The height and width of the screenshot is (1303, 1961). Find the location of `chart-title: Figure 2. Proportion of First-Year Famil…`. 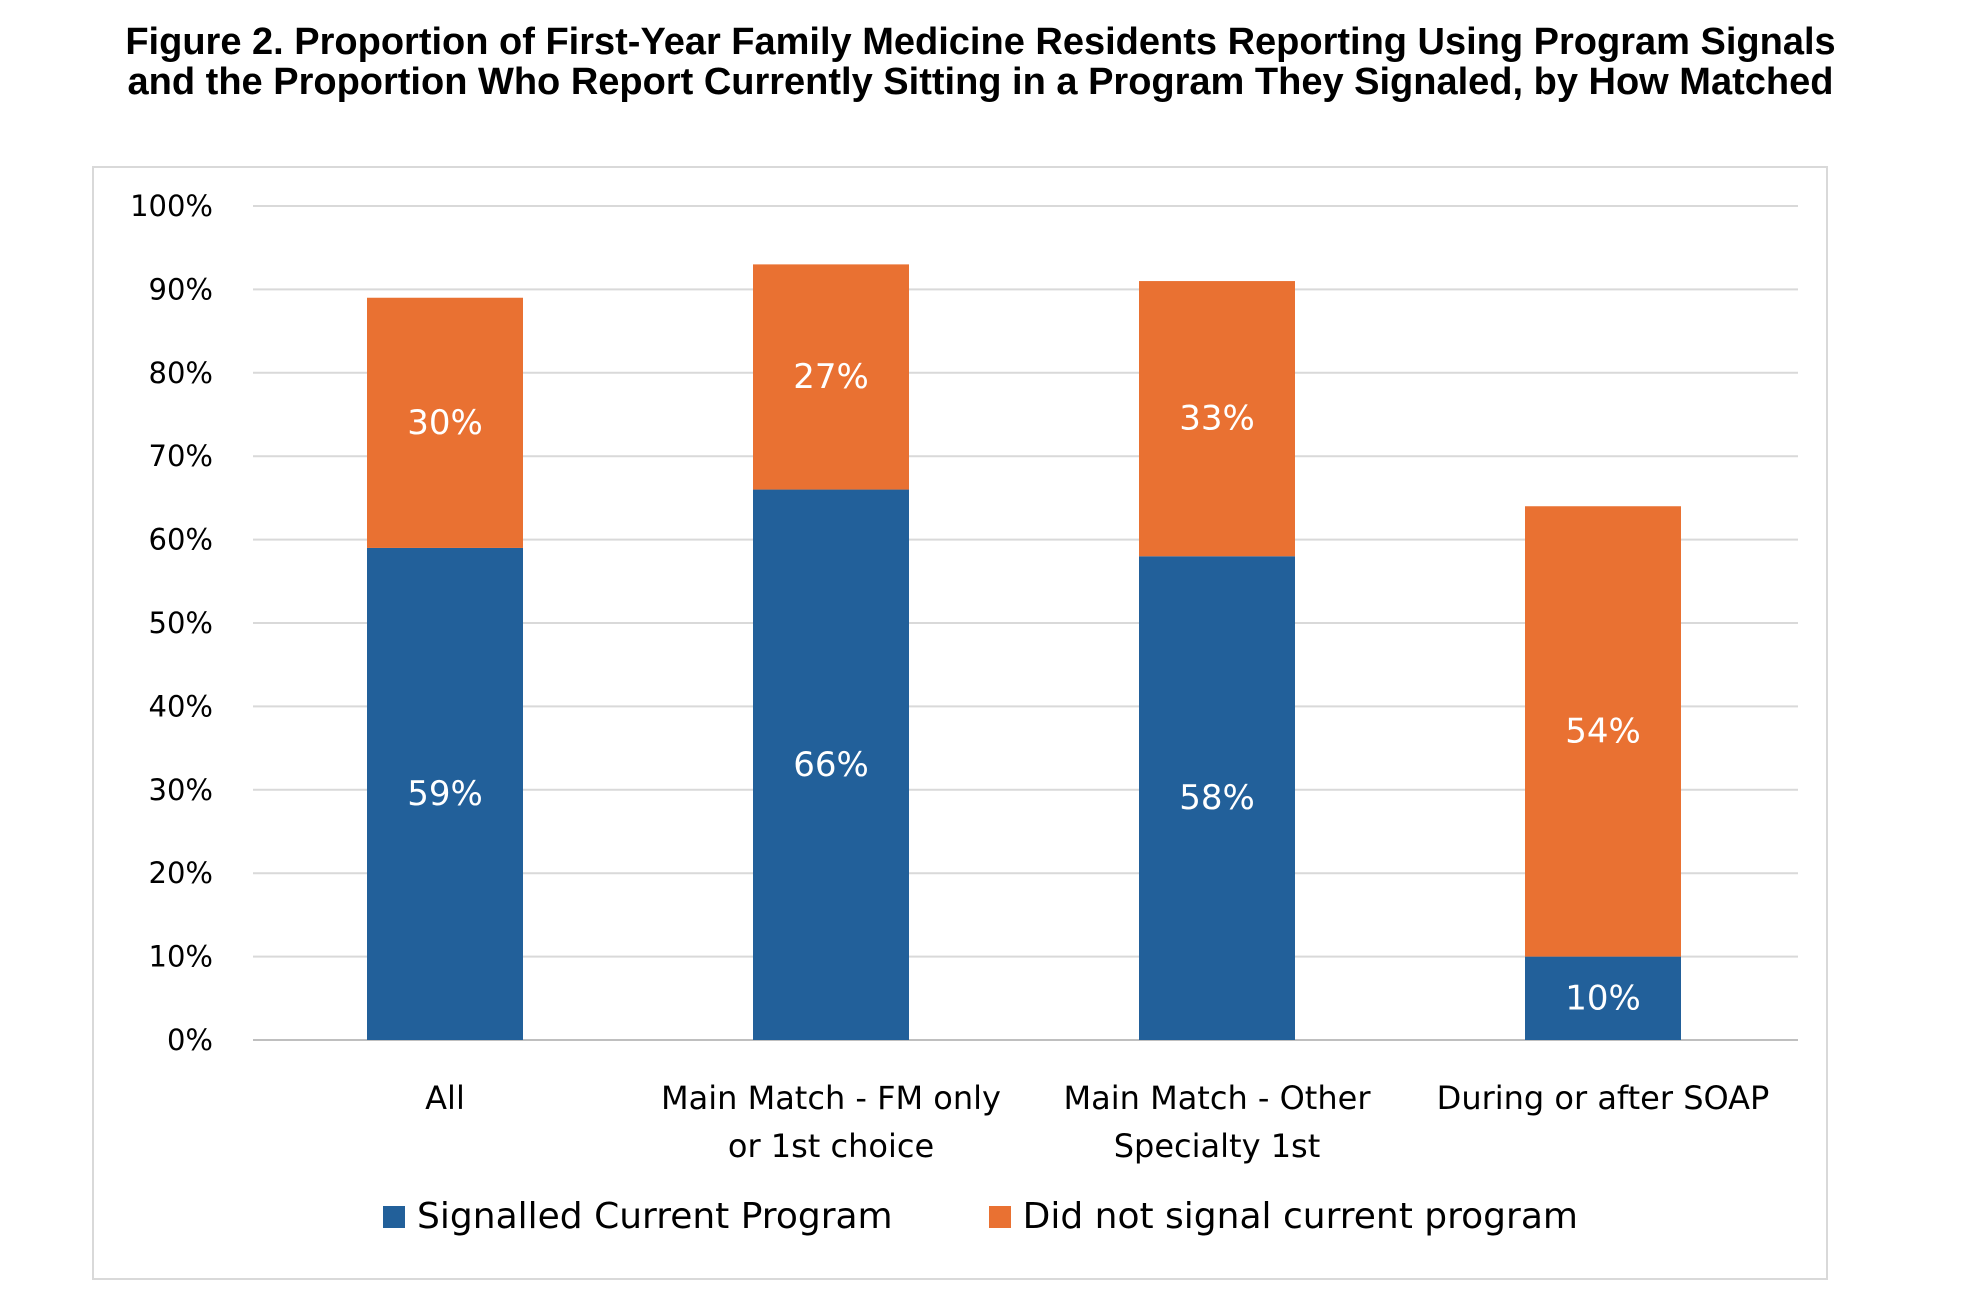

chart-title: Figure 2. Proportion of First-Year Famil… is located at coordinates (980, 62).